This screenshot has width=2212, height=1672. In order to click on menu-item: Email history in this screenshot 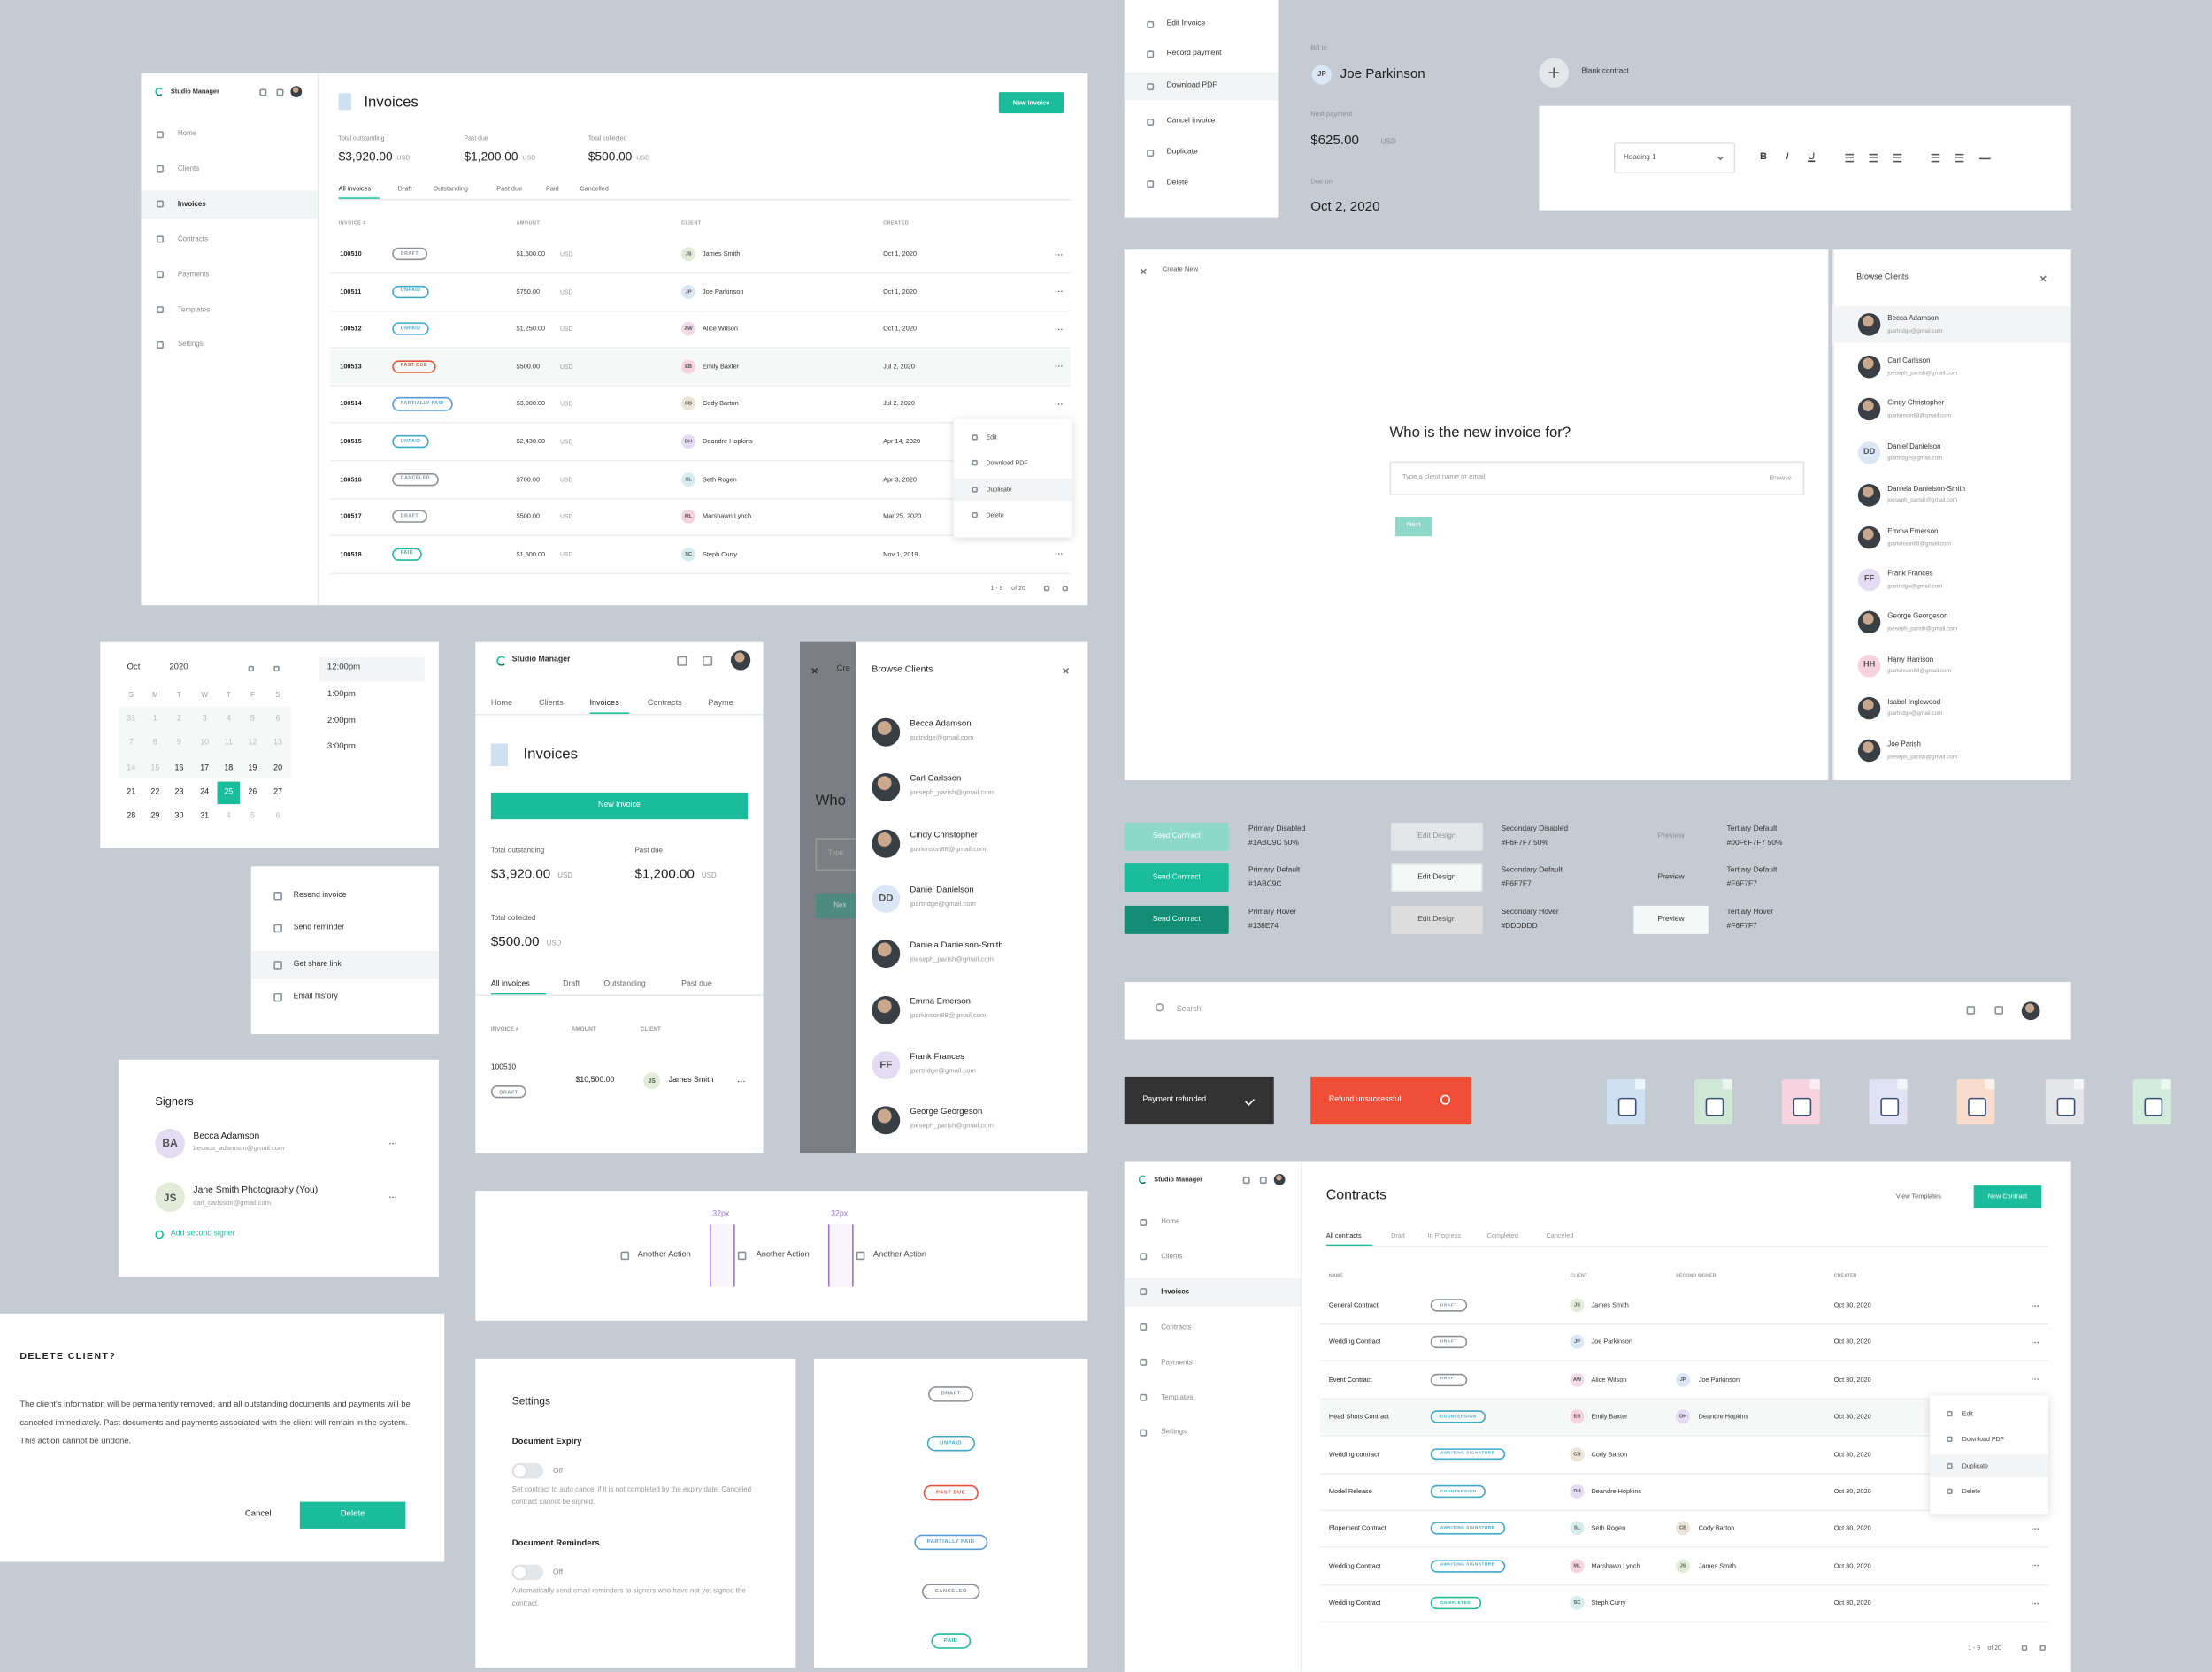, I will do `click(316, 997)`.